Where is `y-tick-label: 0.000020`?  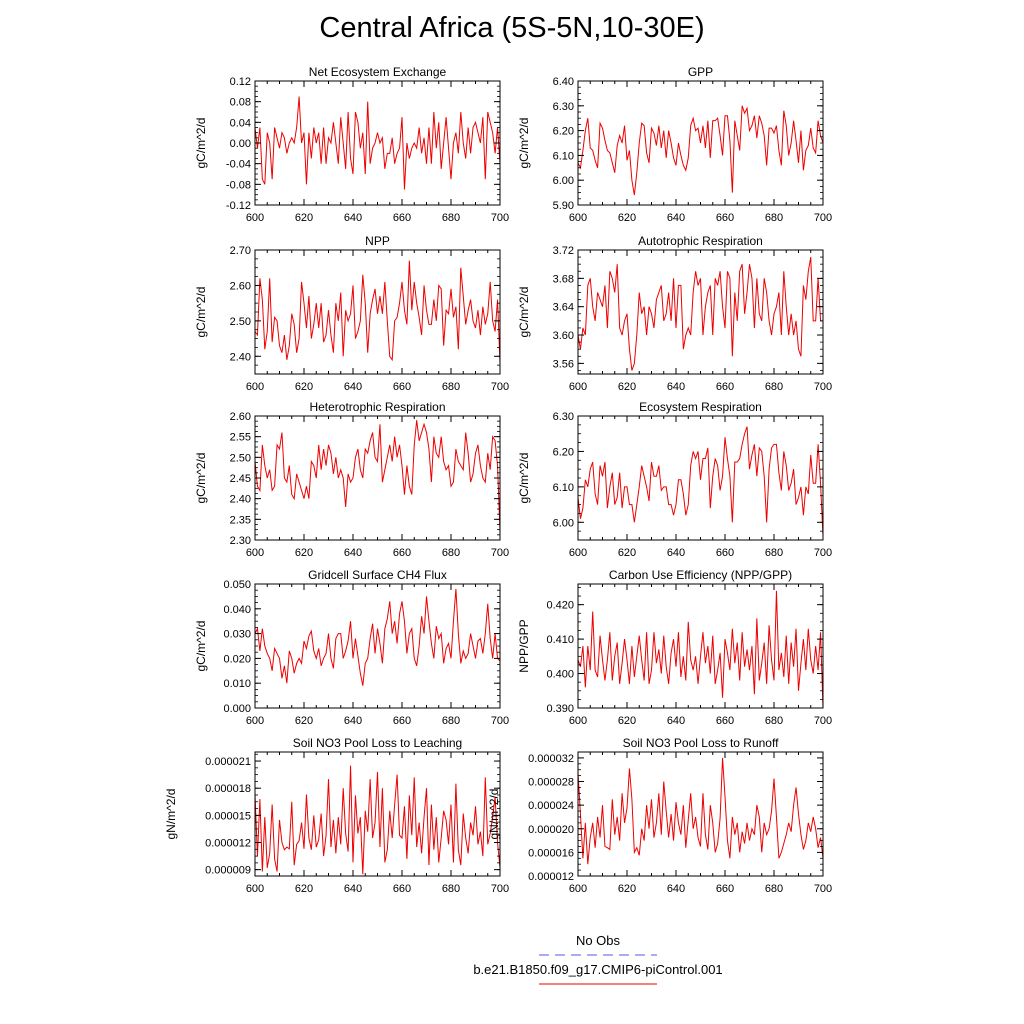 y-tick-label: 0.000020 is located at coordinates (551, 830).